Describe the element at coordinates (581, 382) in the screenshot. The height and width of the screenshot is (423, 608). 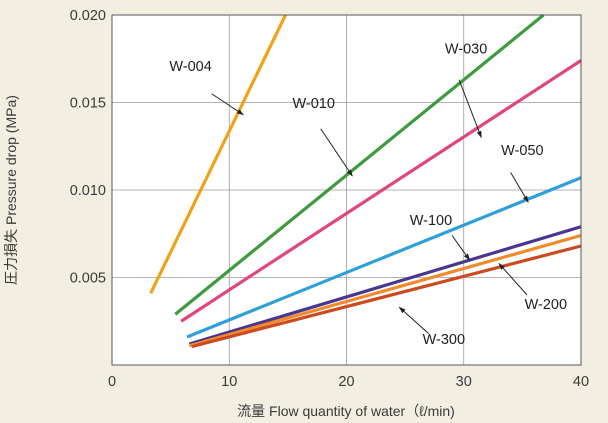
I see `x-tick-label: 40` at that location.